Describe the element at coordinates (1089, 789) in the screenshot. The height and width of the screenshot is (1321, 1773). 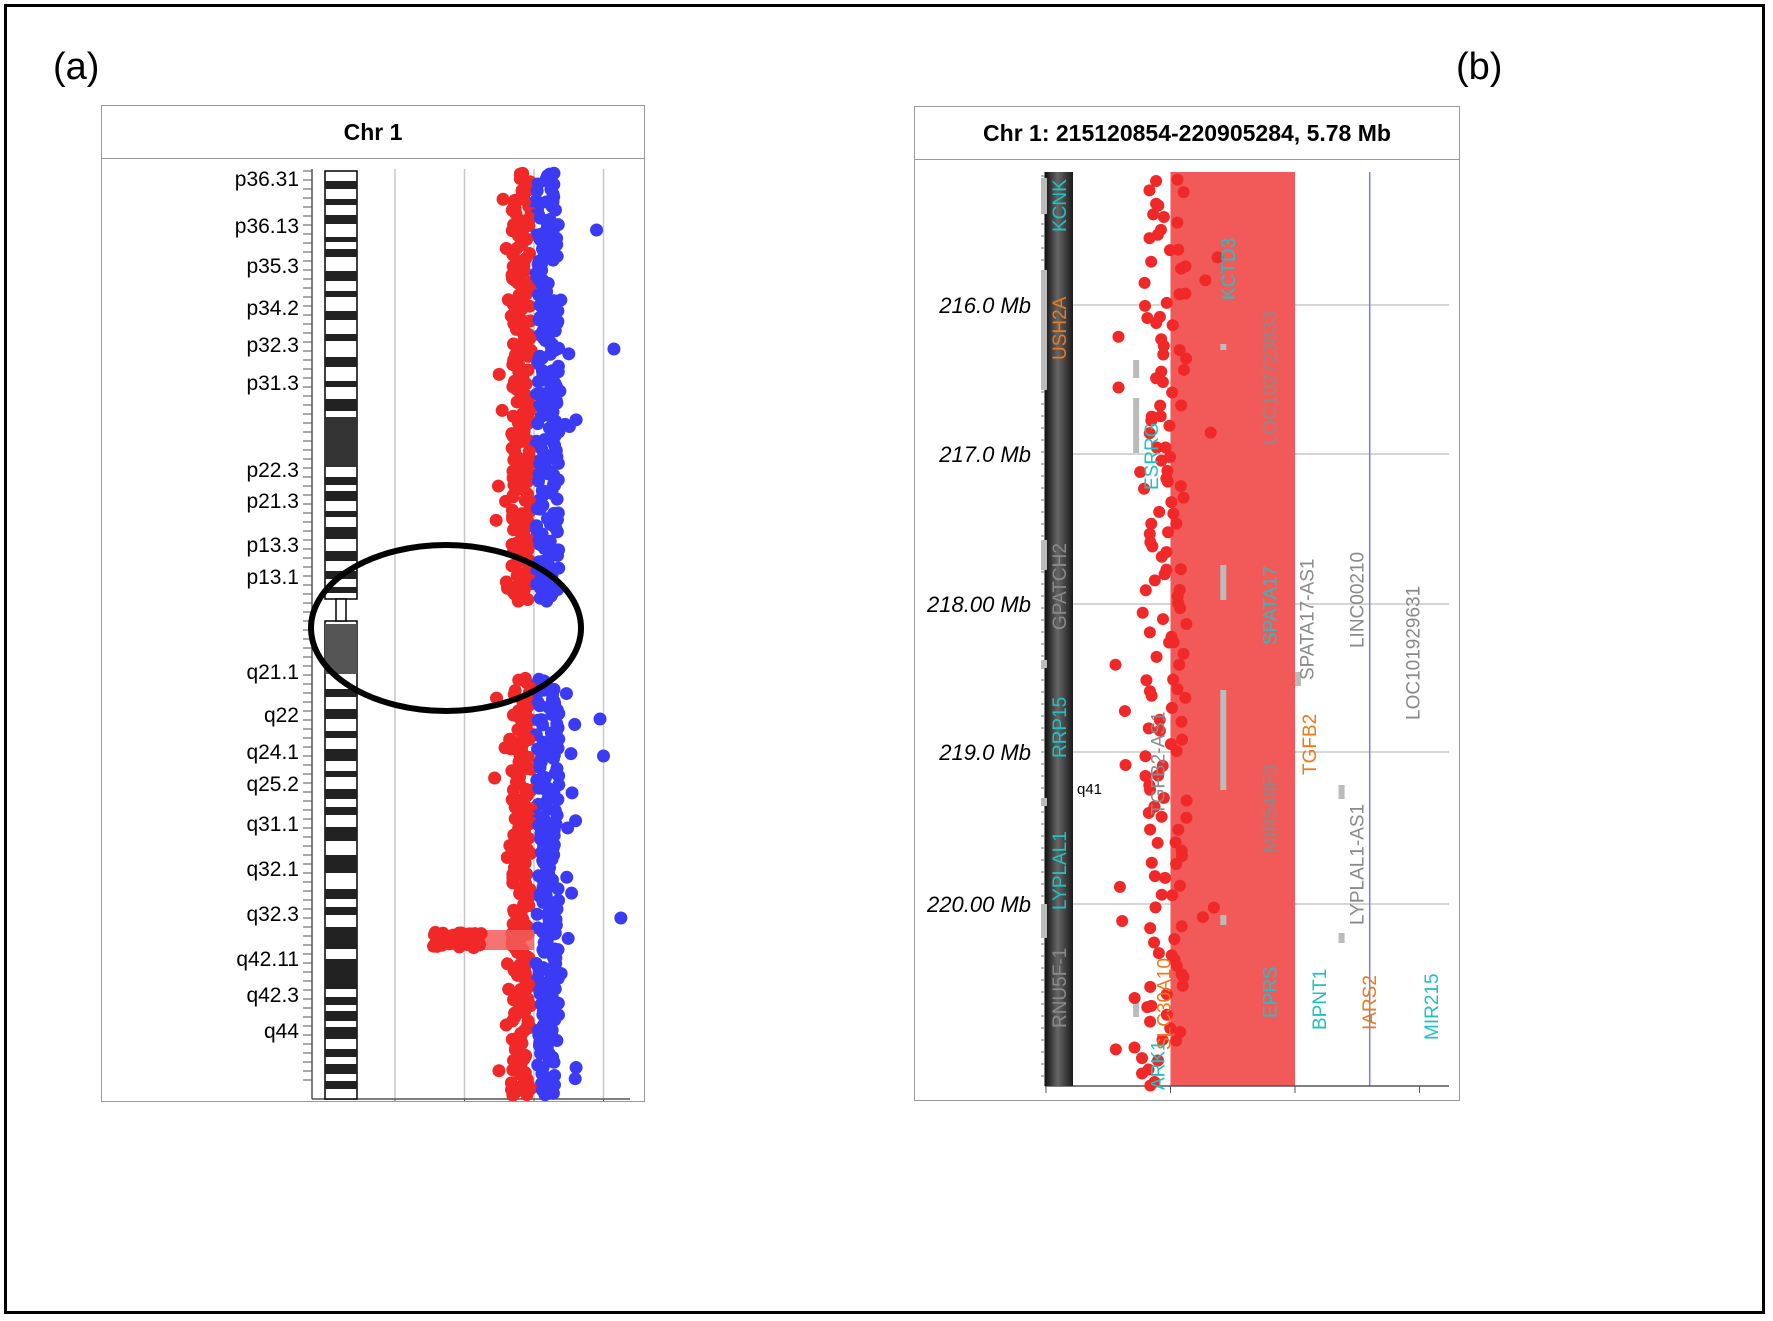
I see `band-label: q41` at that location.